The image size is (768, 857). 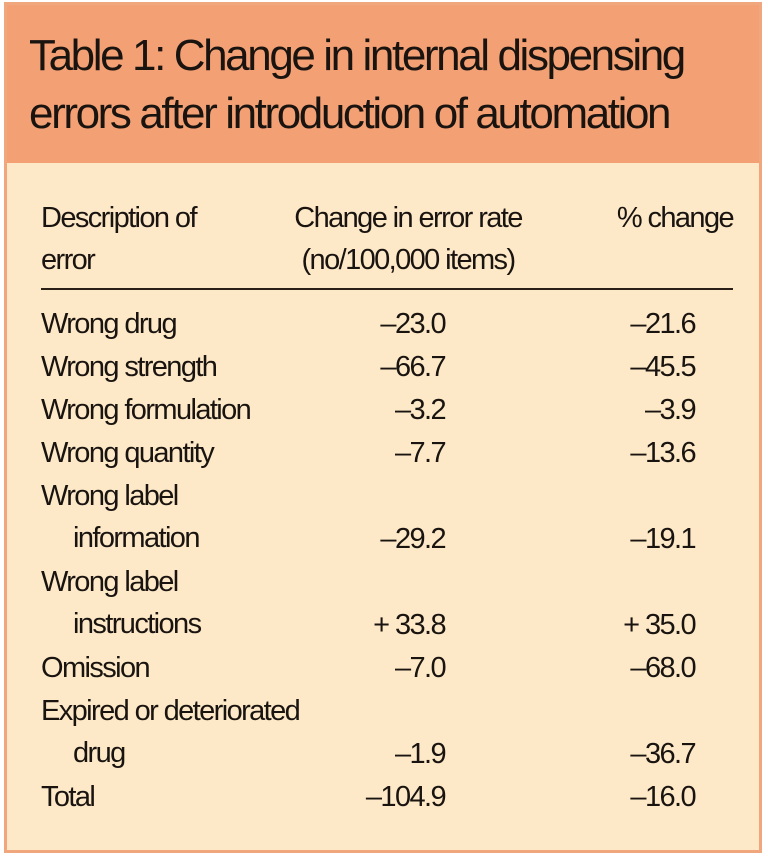 I want to click on table-title-line-2: errors after introduction of automation, so click(x=350, y=113).